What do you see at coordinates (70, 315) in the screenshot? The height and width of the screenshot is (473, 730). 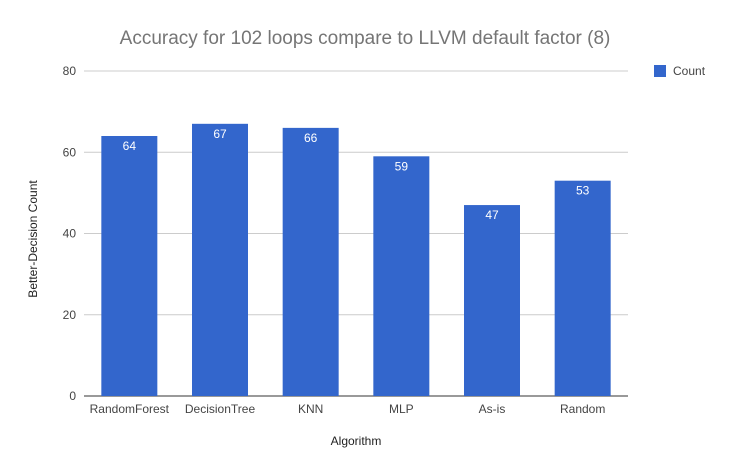 I see `y-tick-label: 20` at bounding box center [70, 315].